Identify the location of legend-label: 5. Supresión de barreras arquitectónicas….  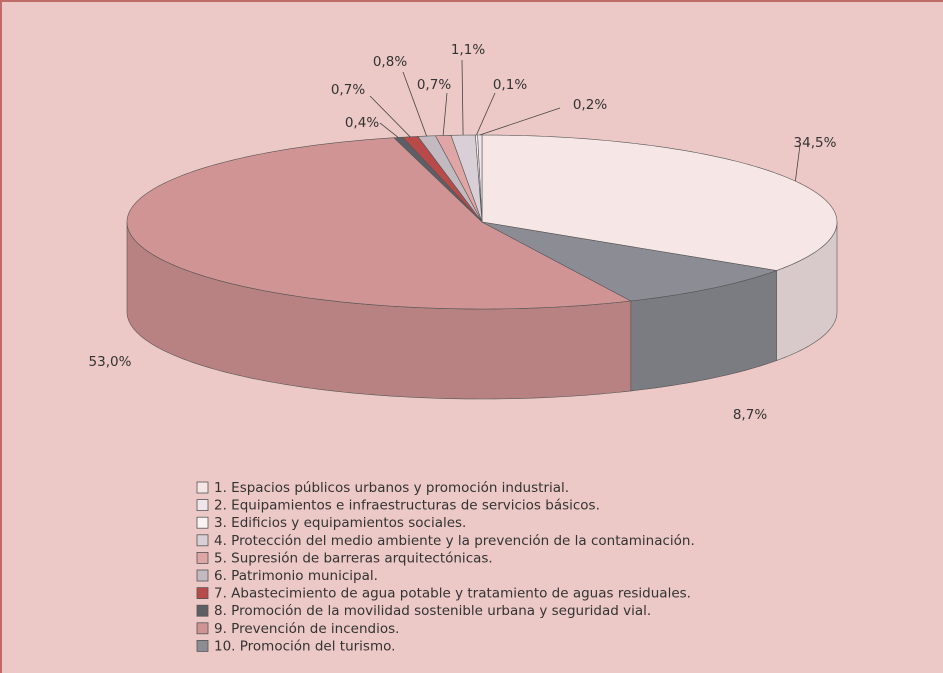
(353, 558).